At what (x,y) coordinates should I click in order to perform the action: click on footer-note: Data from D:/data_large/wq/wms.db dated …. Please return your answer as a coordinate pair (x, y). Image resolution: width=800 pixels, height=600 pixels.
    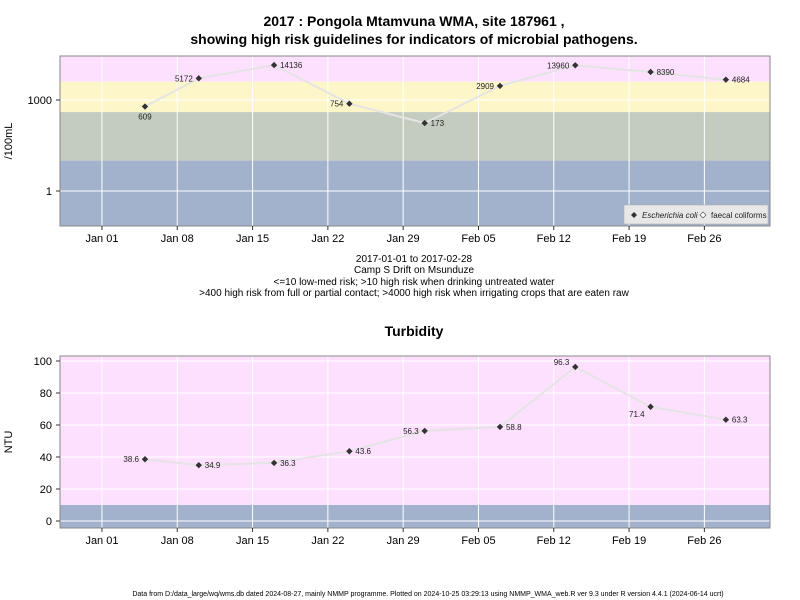
    Looking at the image, I should click on (427, 594).